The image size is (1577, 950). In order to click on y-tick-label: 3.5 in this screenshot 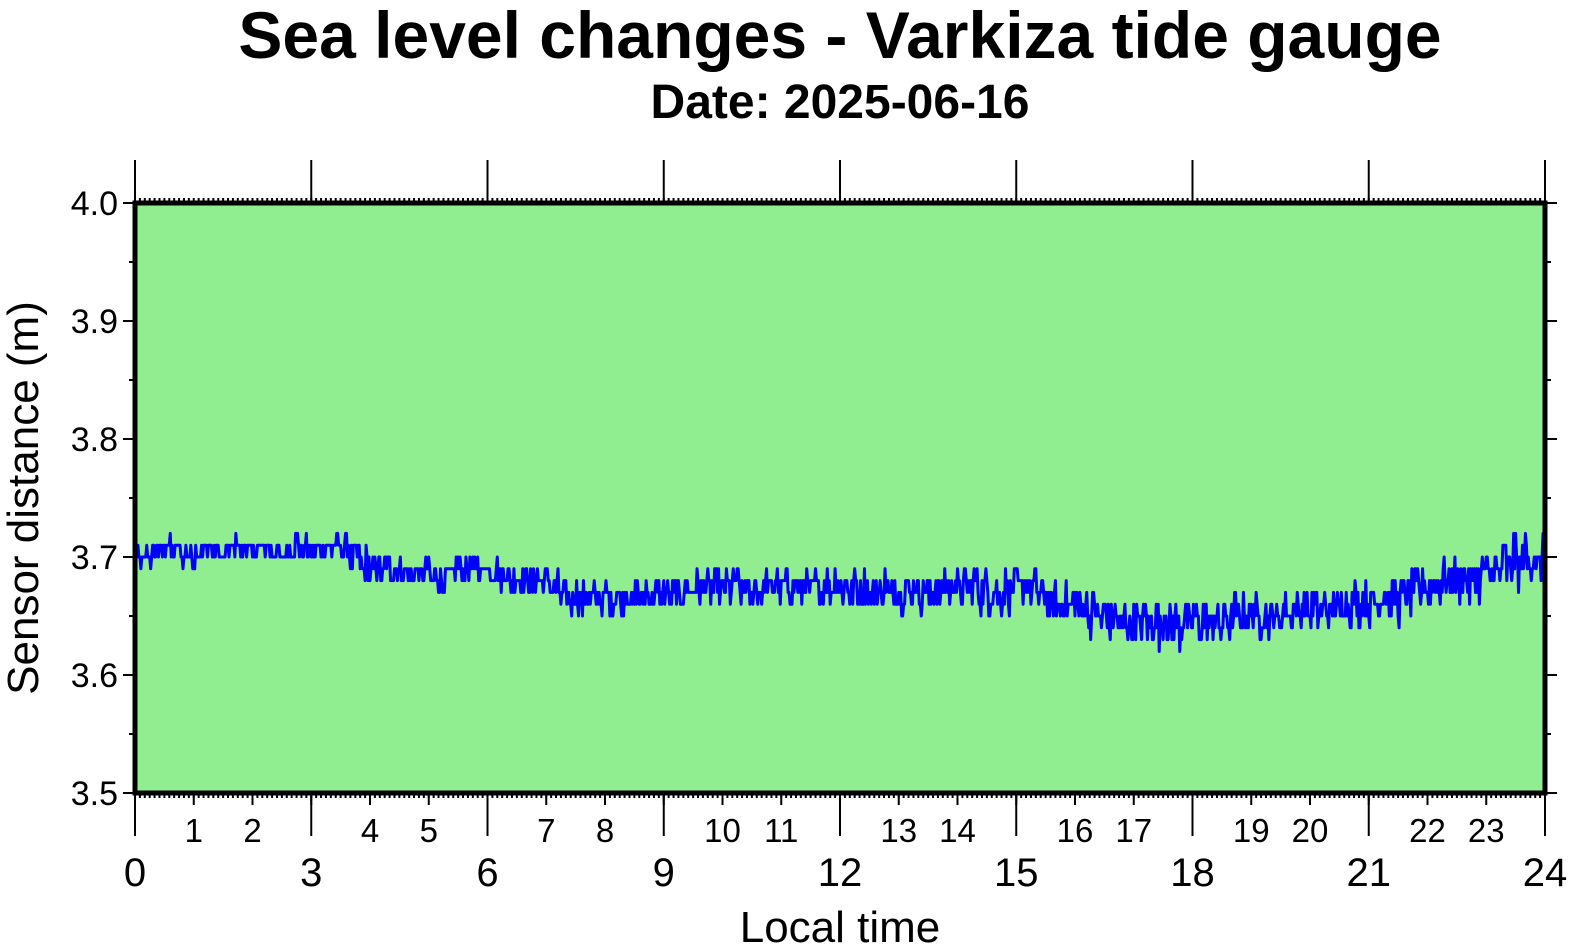, I will do `click(94, 794)`.